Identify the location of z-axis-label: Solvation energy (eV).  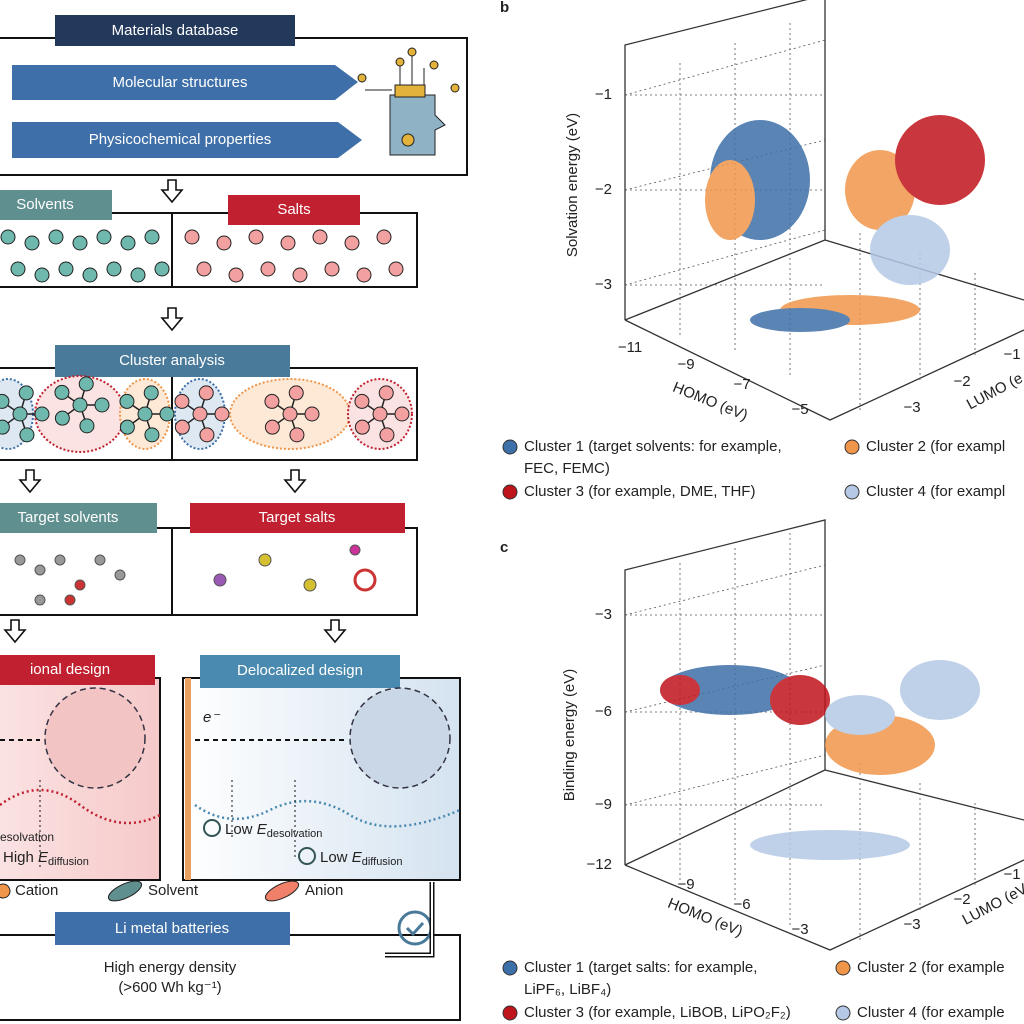
(572, 185).